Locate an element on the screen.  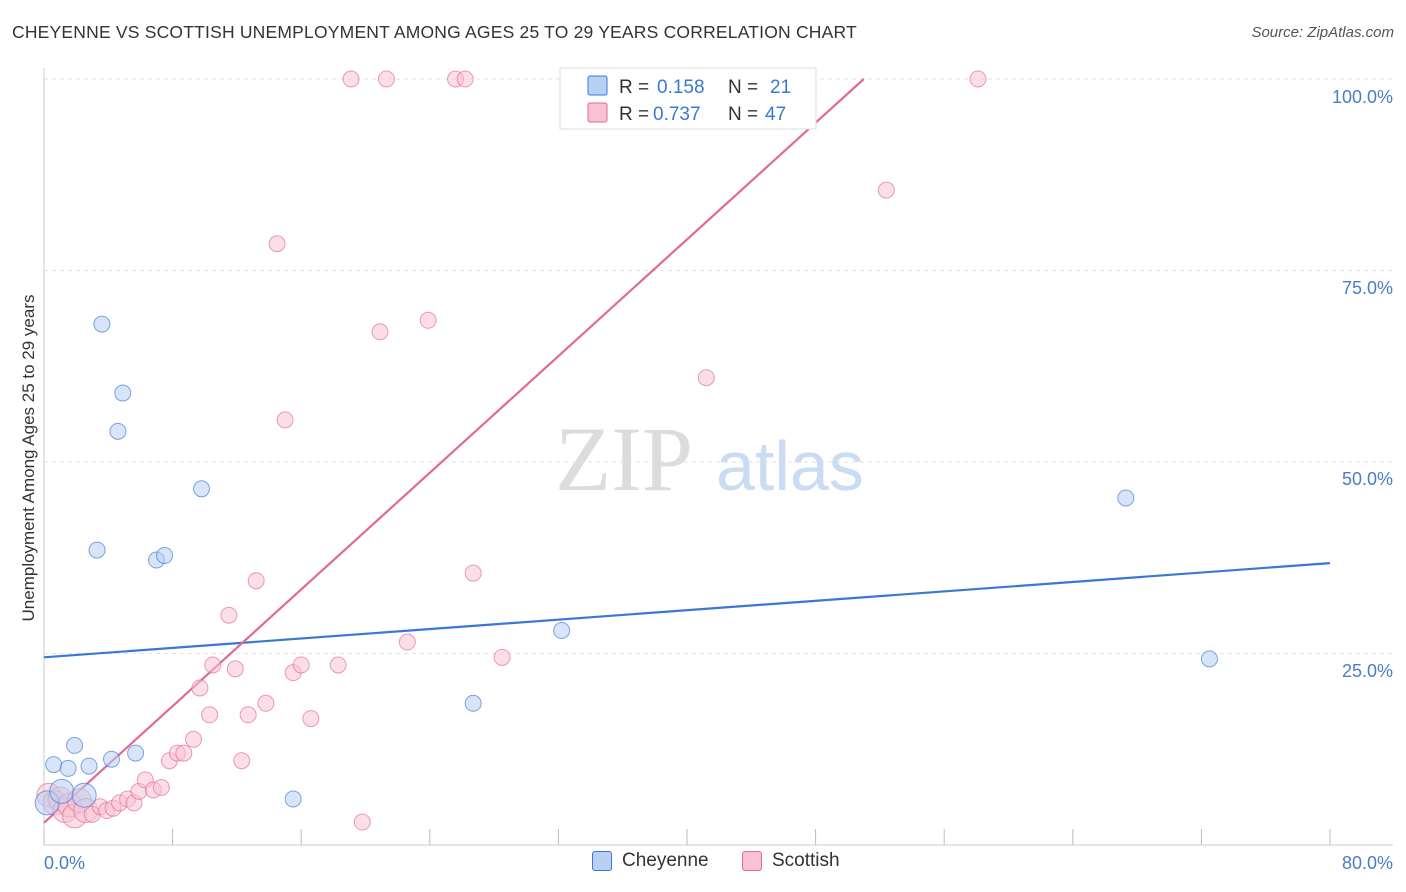
y-tick-label-100: 100.0% is located at coordinates (1362, 97).